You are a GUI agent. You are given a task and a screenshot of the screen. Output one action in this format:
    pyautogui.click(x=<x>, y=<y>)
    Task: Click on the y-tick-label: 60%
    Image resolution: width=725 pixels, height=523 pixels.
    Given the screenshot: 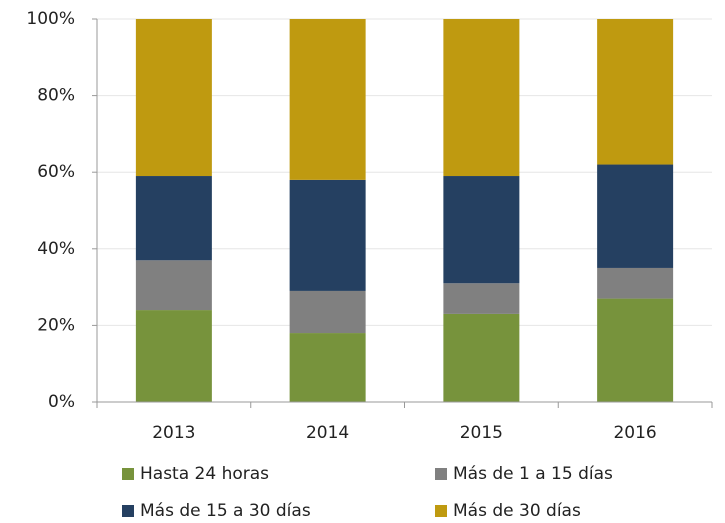 What is the action you would take?
    pyautogui.click(x=56, y=172)
    